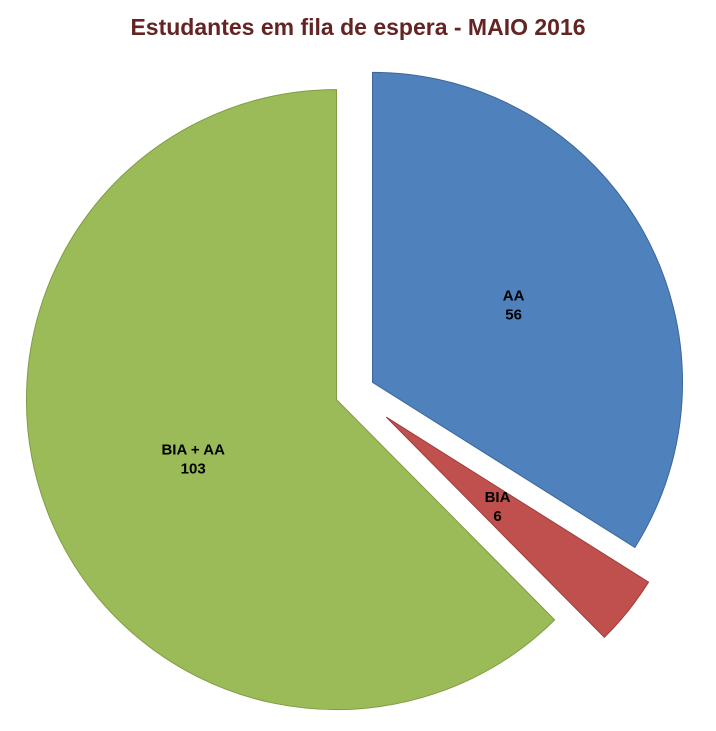  I want to click on pie-slice-bia, so click(517, 527).